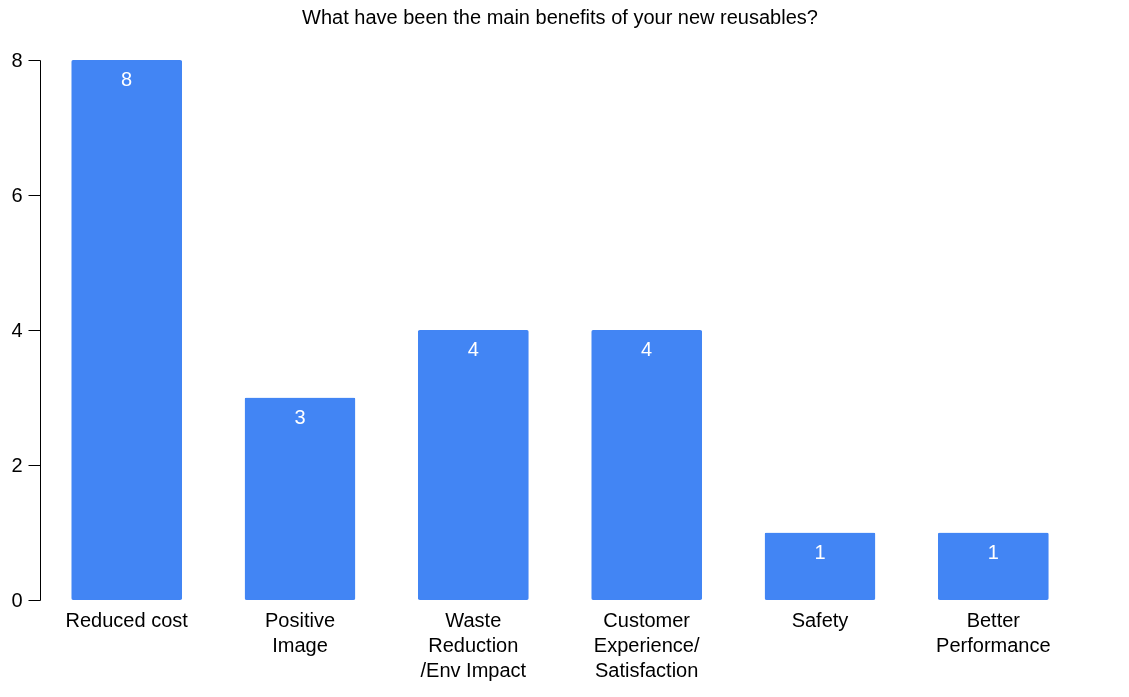 The width and height of the screenshot is (1129, 697). I want to click on y-tick-label: 8, so click(17, 59).